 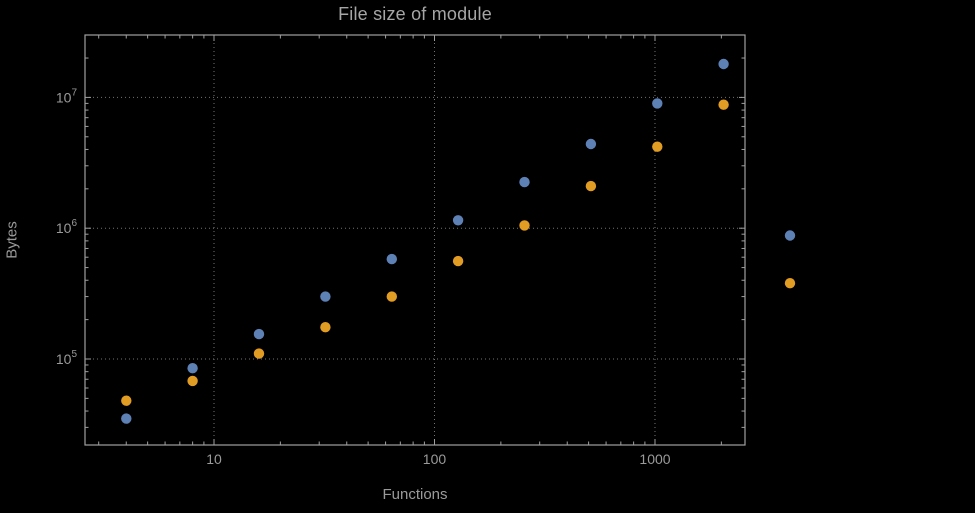 I want to click on x-tick-label: 1000, so click(x=654, y=459).